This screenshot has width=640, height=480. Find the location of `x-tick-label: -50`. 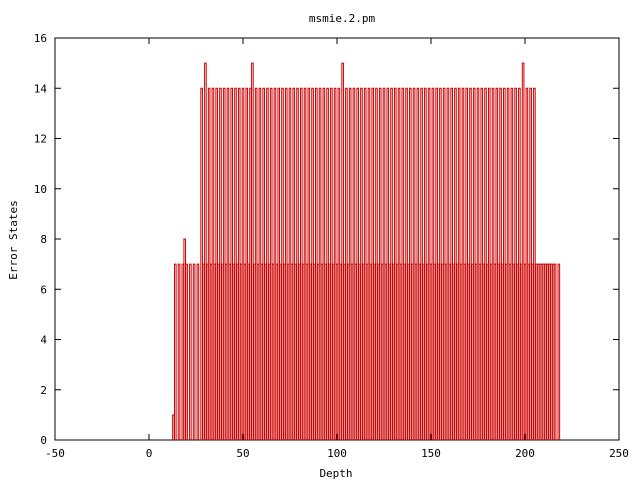

x-tick-label: -50 is located at coordinates (55, 453).